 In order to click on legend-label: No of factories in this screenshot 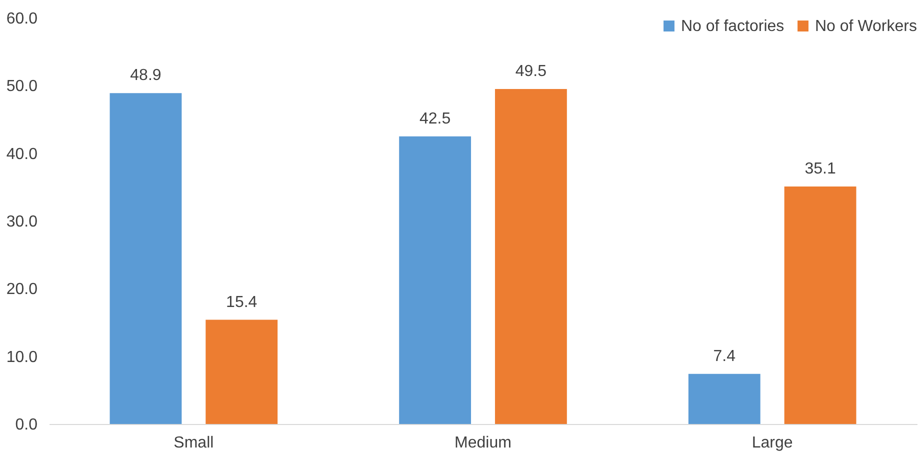, I will do `click(732, 26)`.